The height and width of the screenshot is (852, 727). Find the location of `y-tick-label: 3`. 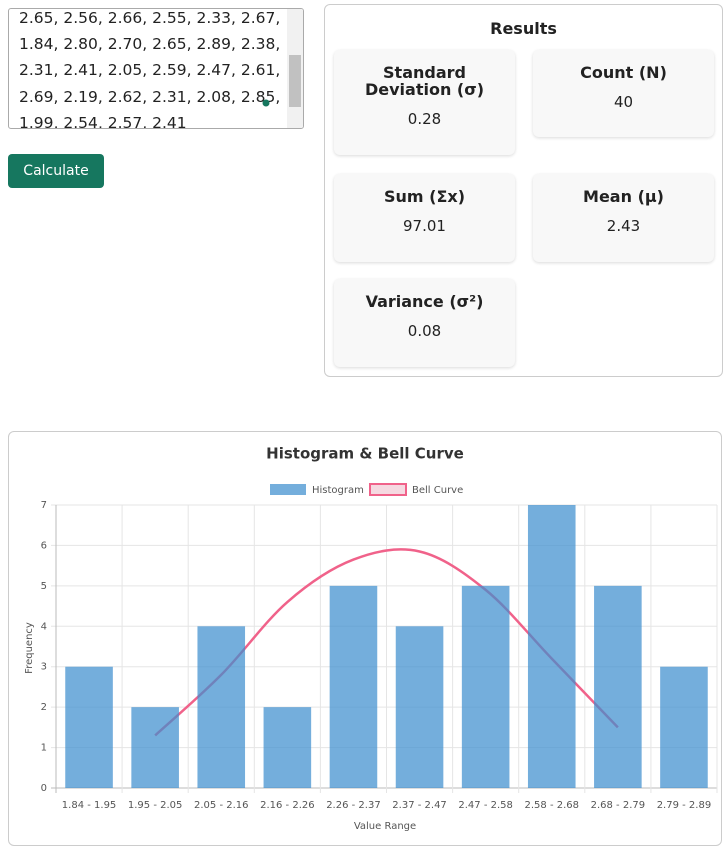

y-tick-label: 3 is located at coordinates (44, 667).